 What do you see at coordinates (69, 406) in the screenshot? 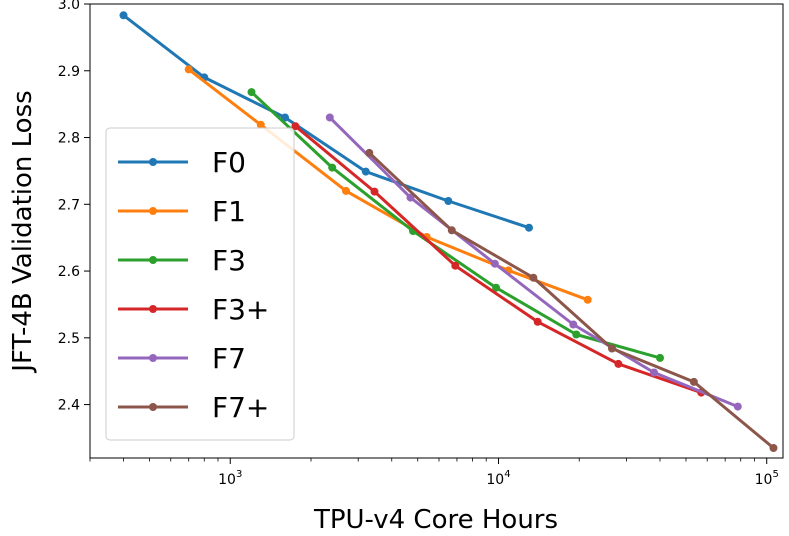
I see `y-tick-label: 2.4` at bounding box center [69, 406].